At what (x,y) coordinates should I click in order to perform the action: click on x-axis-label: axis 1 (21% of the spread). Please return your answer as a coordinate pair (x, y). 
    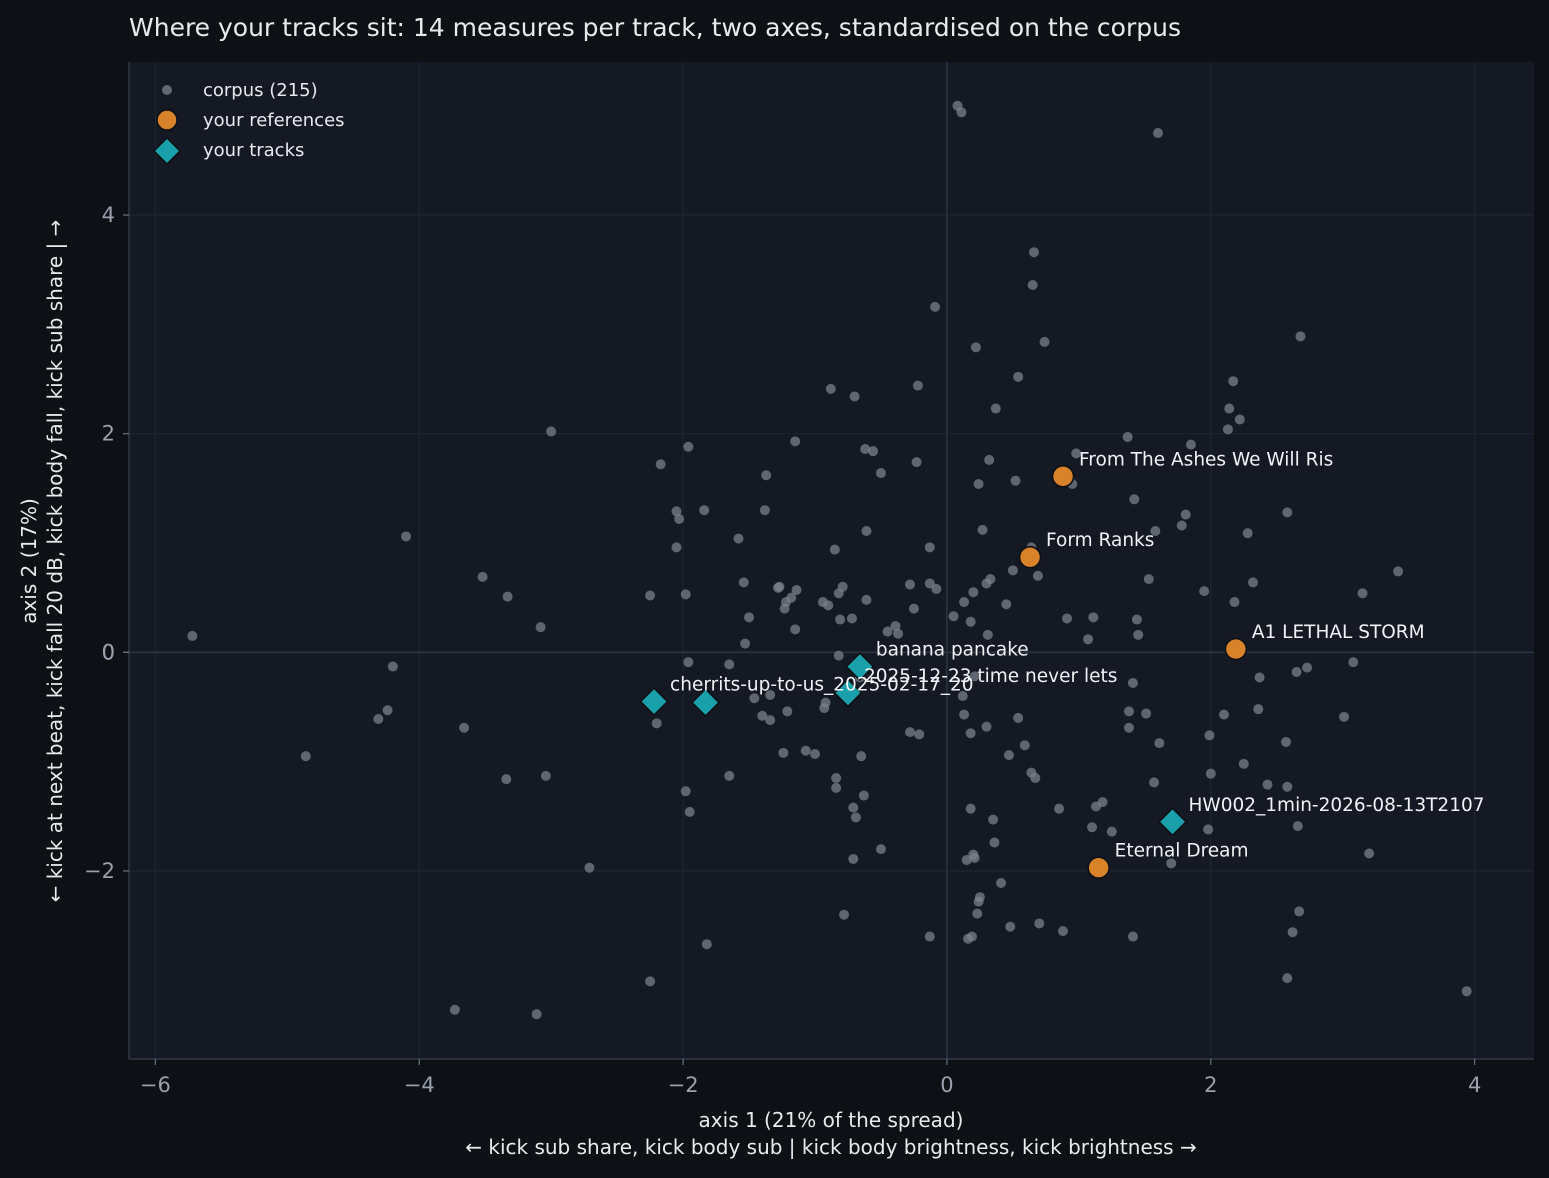
    Looking at the image, I should click on (831, 1120).